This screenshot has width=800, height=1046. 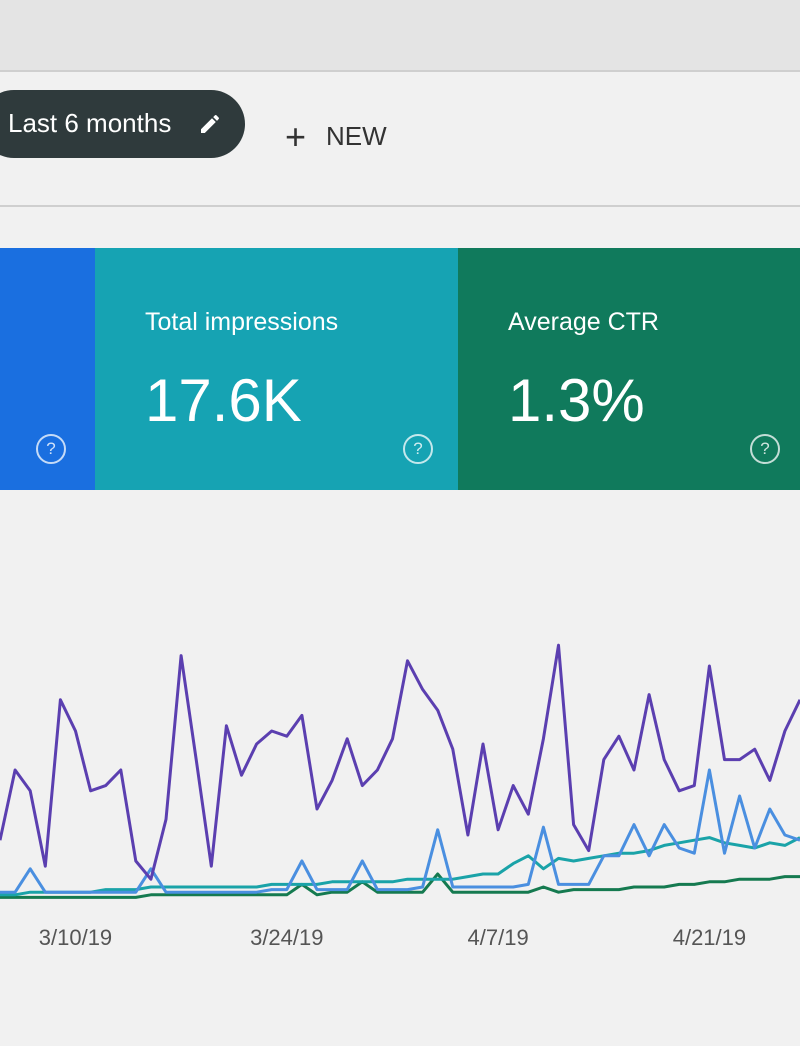 What do you see at coordinates (400, 206) in the screenshot?
I see `divider` at bounding box center [400, 206].